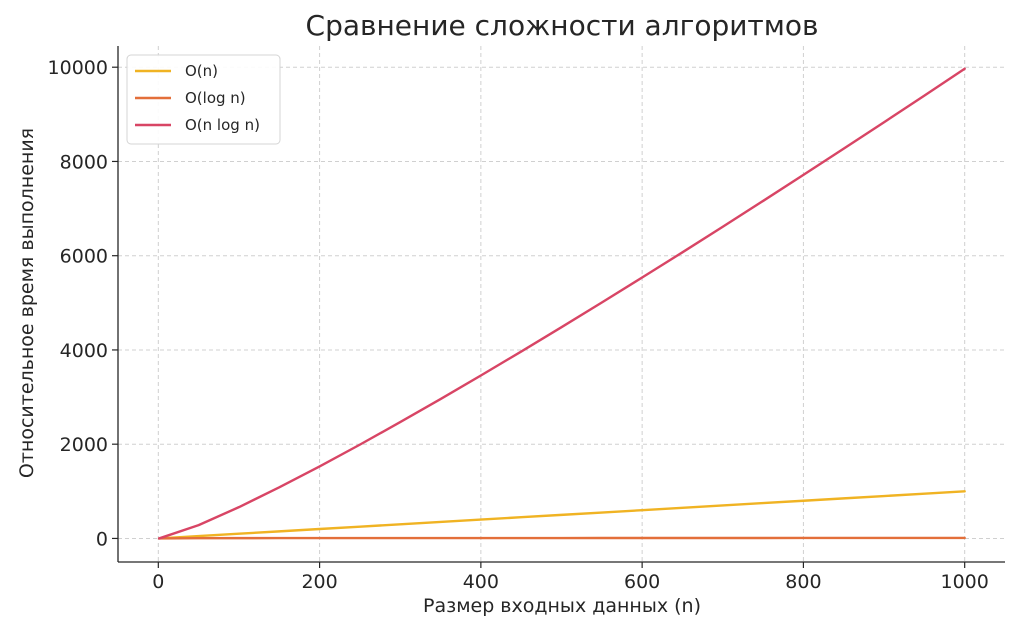 Image resolution: width=1024 pixels, height=630 pixels. Describe the element at coordinates (642, 582) in the screenshot. I see `x-tick-label: 600` at that location.